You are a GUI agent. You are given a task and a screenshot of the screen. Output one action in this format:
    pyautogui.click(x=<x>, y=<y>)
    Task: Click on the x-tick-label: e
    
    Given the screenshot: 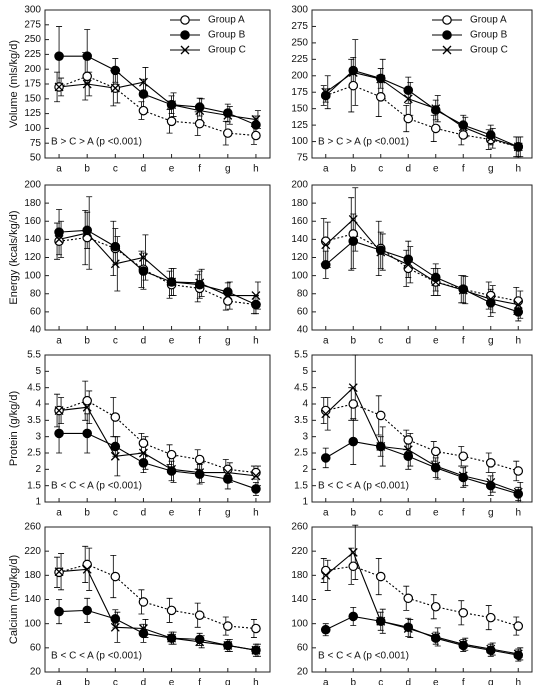 What is the action you would take?
    pyautogui.click(x=172, y=513)
    